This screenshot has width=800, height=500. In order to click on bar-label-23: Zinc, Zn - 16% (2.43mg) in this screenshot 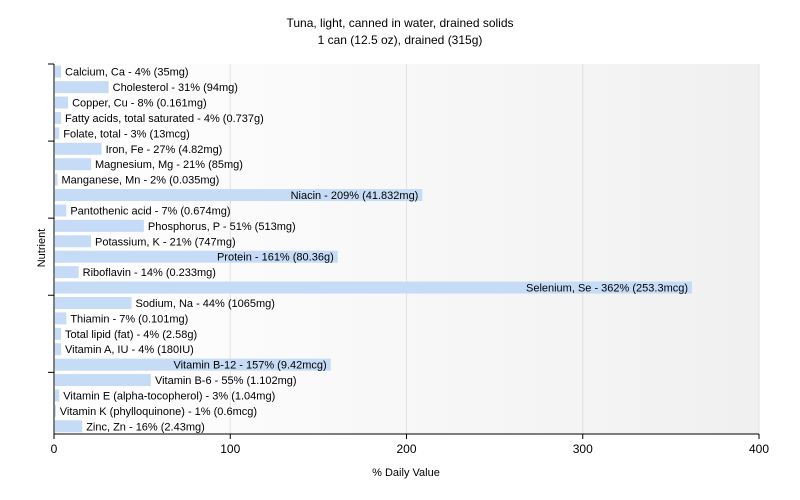, I will do `click(145, 427)`.